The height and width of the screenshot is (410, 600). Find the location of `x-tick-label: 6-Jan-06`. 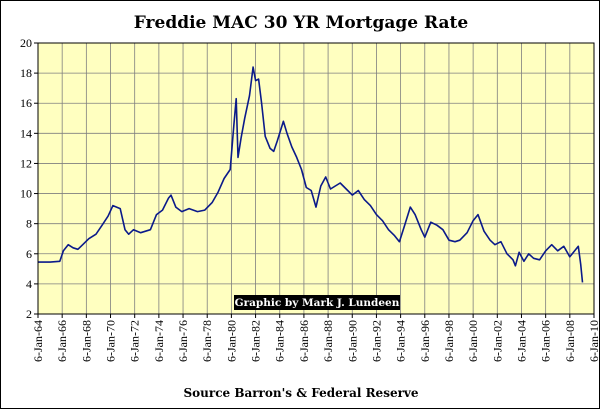

x-tick-label: 6-Jan-06 is located at coordinates (546, 341).